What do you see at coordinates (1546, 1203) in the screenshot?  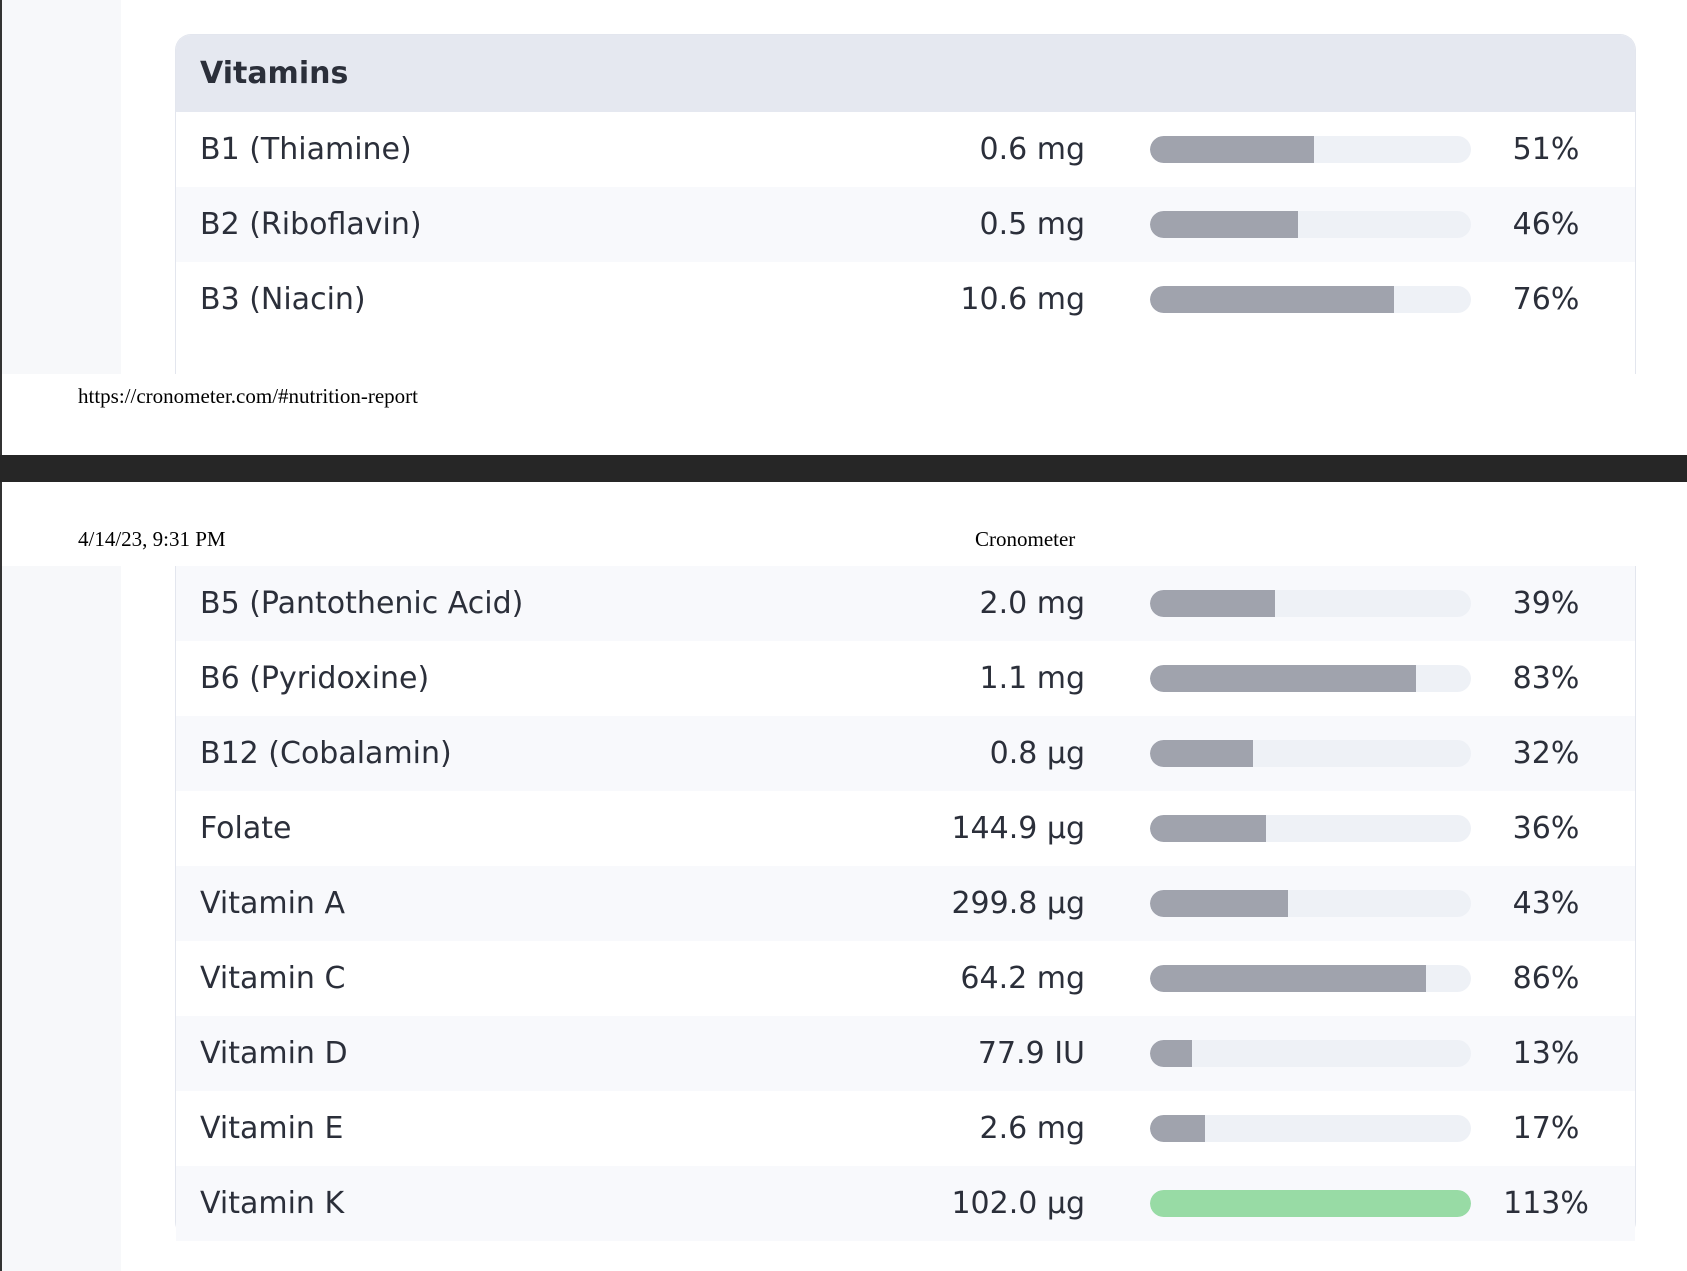 I see `nutrient-percent: 113%` at bounding box center [1546, 1203].